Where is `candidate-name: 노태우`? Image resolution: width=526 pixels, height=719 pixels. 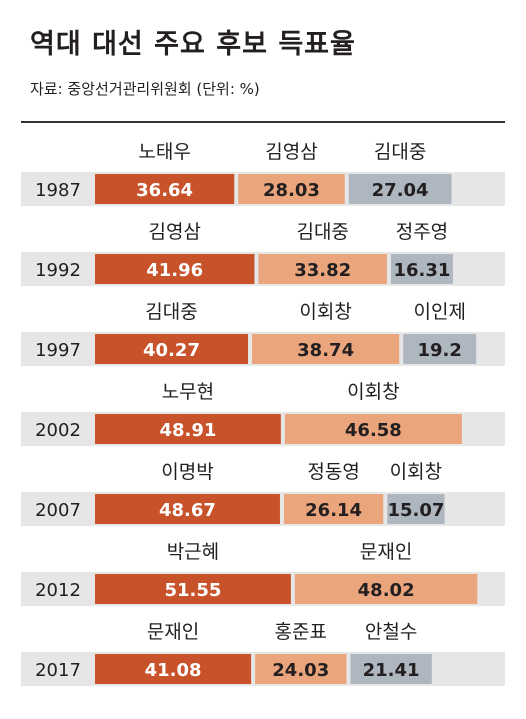 candidate-name: 노태우 is located at coordinates (164, 152).